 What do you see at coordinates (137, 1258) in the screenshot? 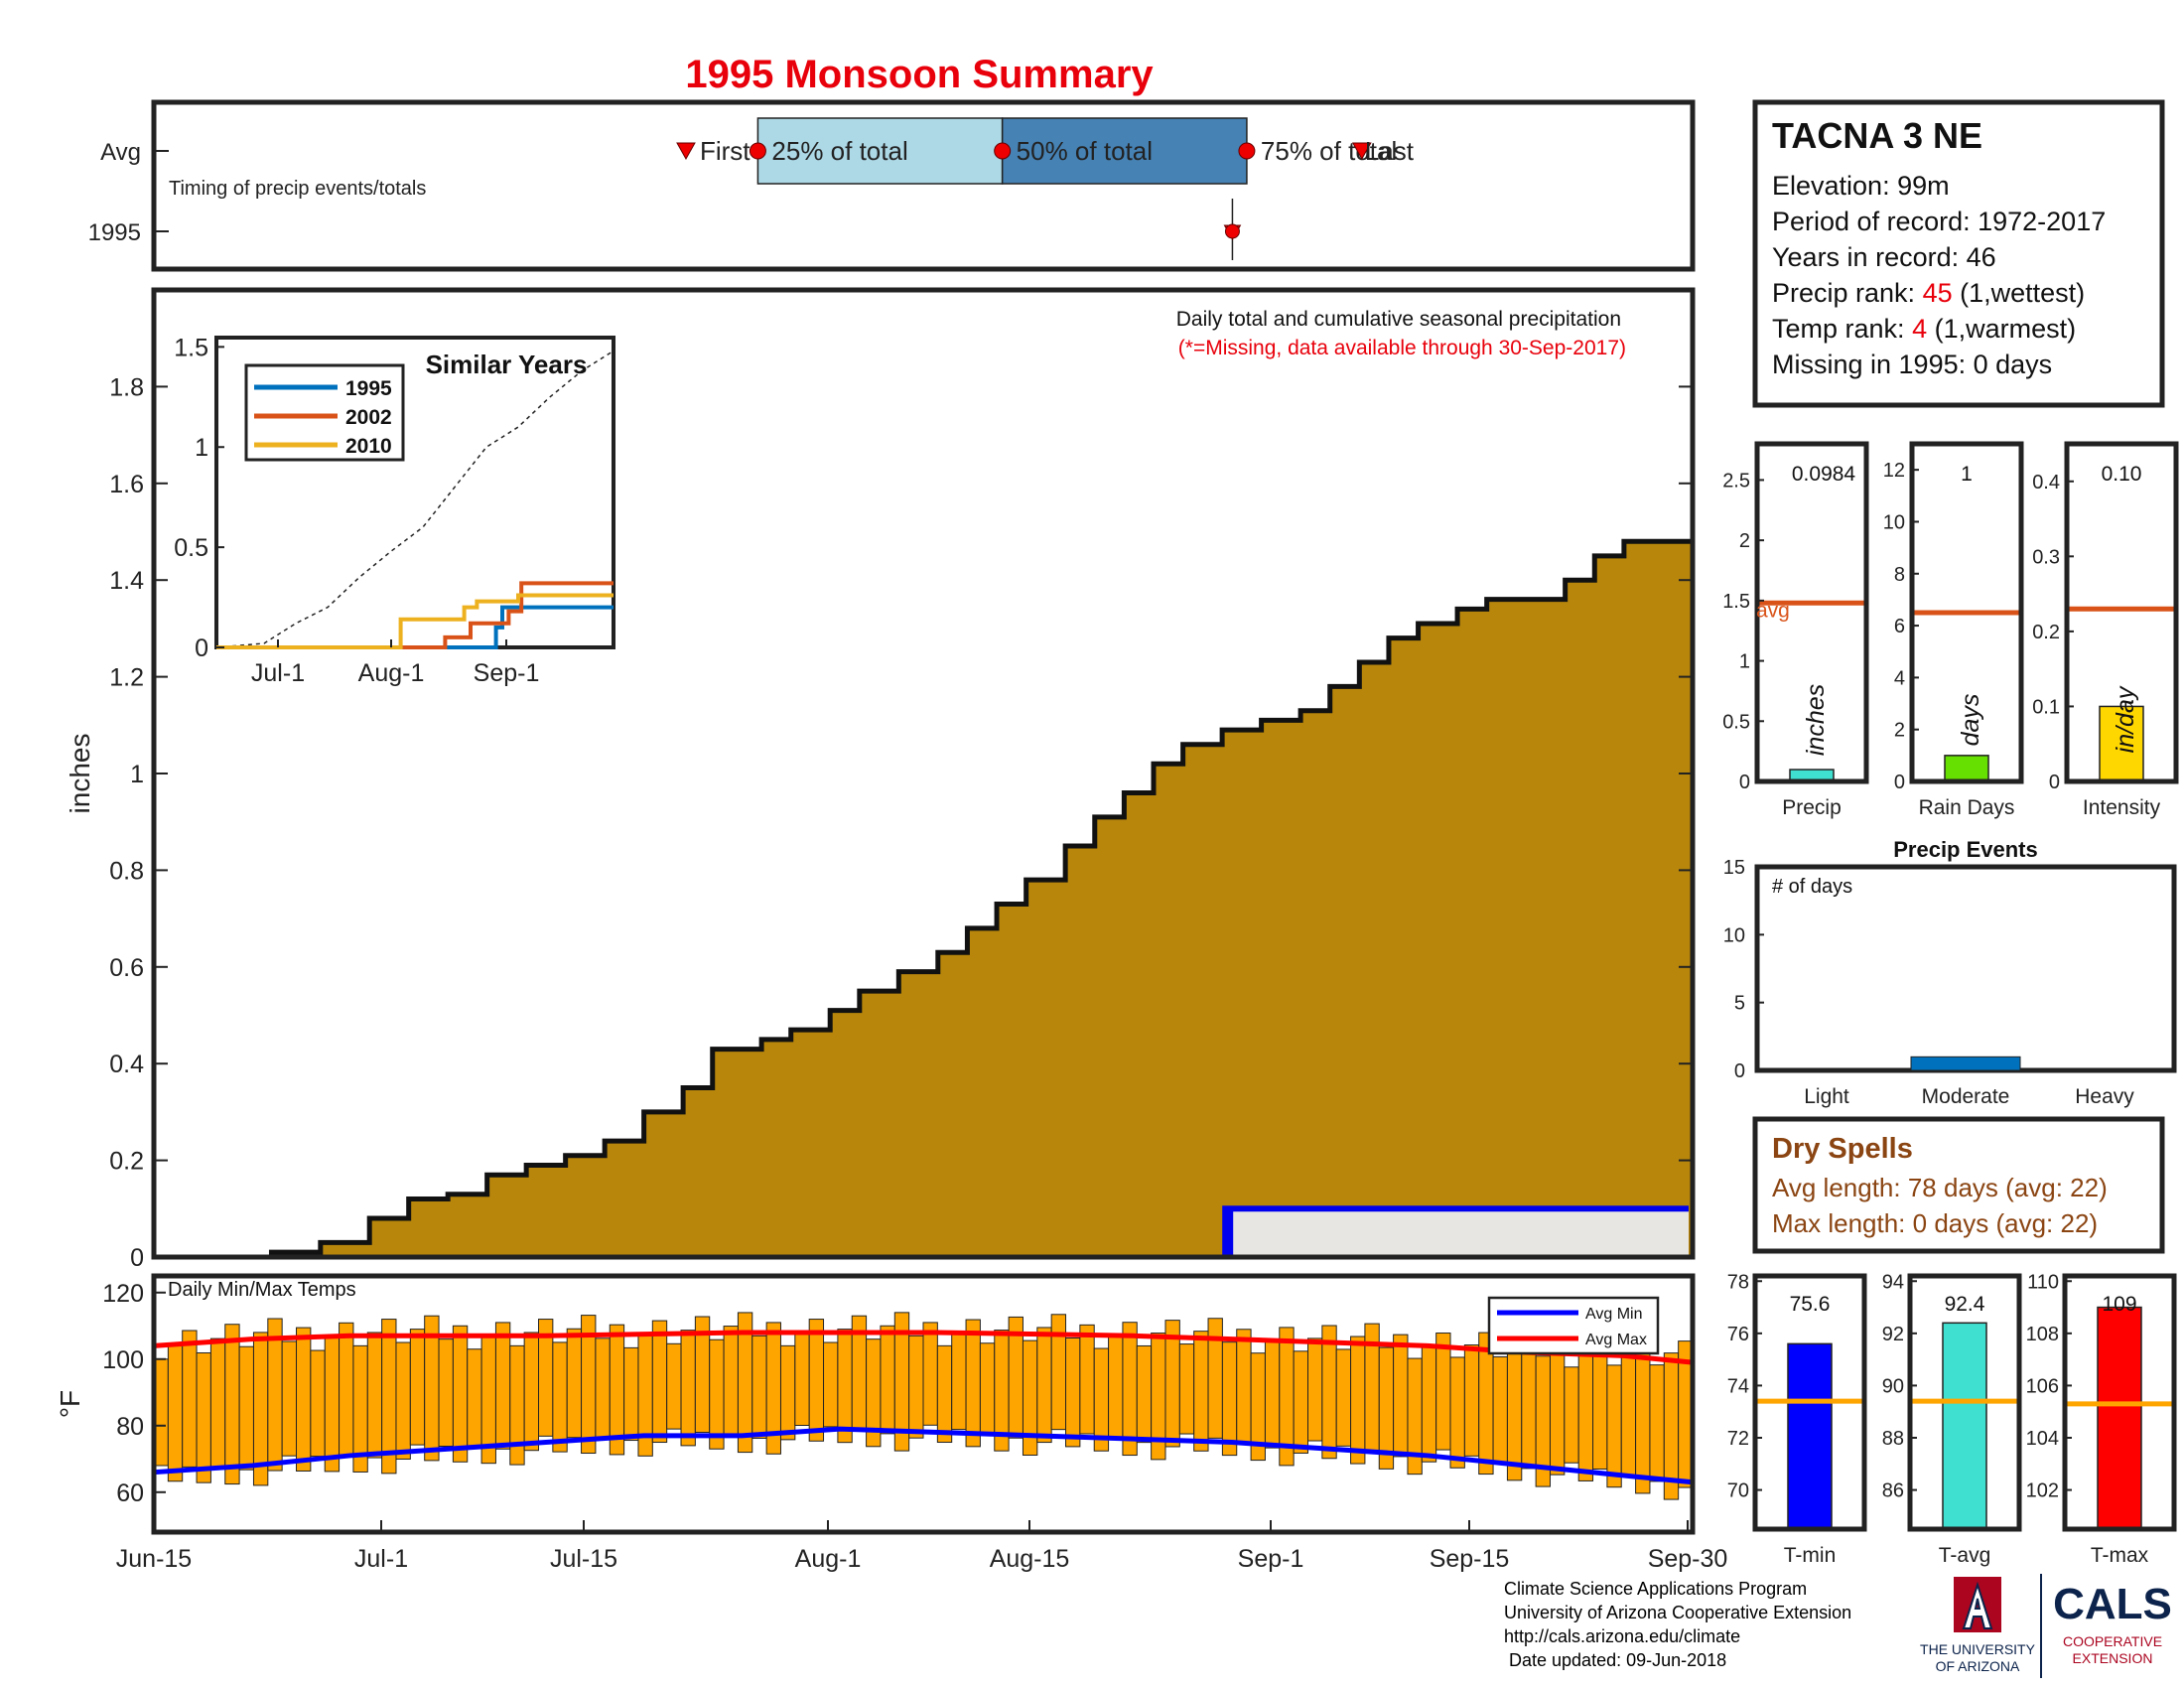
I see `main-y-tick-label-0: 0` at bounding box center [137, 1258].